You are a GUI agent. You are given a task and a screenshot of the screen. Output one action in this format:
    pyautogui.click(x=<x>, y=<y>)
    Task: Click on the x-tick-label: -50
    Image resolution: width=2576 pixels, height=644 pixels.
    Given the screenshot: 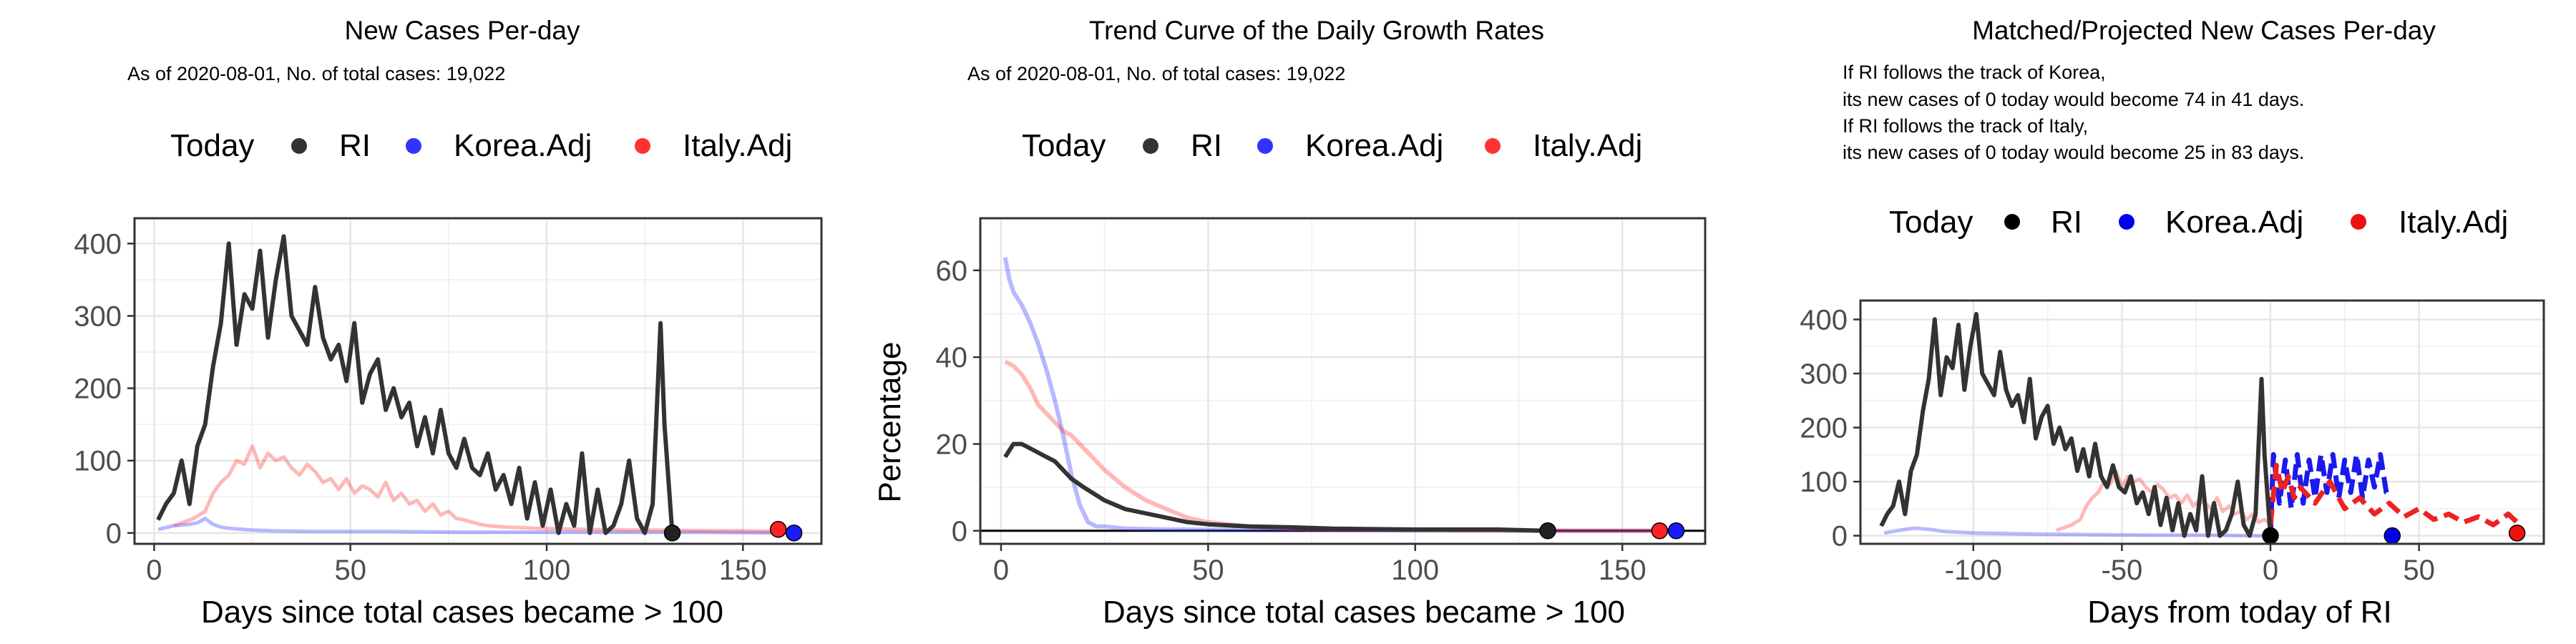 What is the action you would take?
    pyautogui.click(x=2121, y=570)
    